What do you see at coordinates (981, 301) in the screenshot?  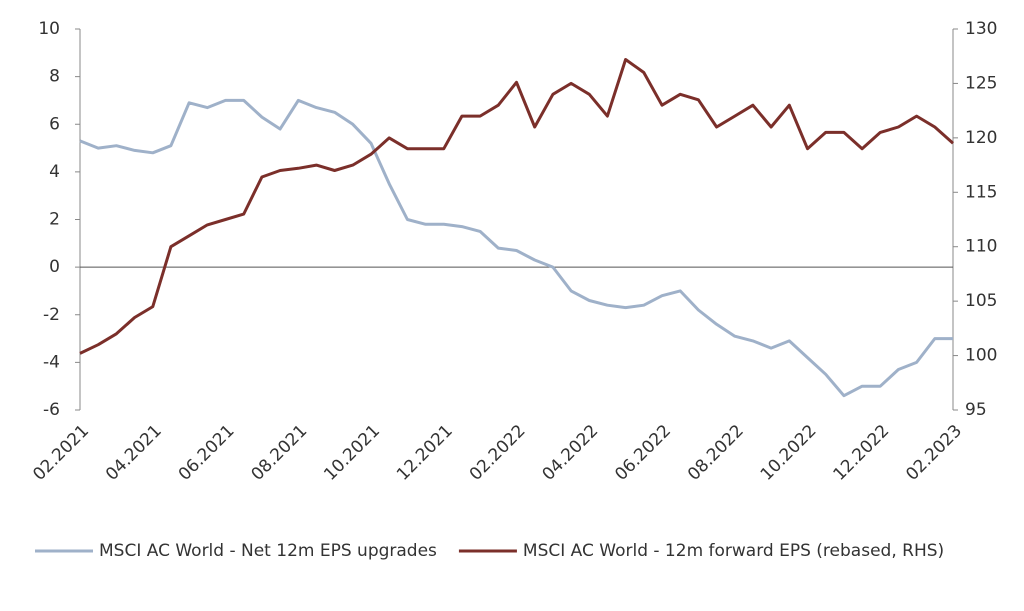 I see `y2-tick-label: 105` at bounding box center [981, 301].